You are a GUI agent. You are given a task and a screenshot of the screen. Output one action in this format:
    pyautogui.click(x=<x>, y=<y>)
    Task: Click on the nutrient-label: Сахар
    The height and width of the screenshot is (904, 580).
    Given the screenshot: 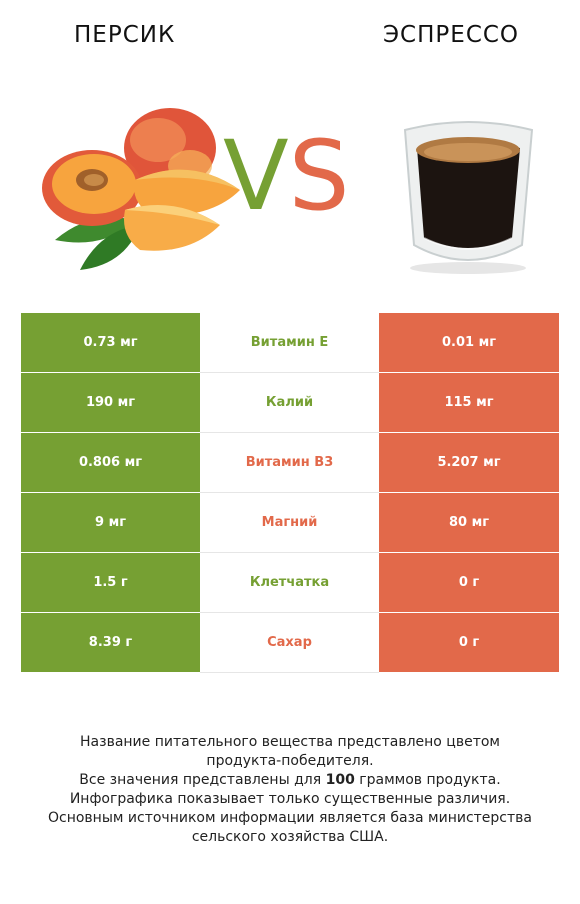 What is the action you would take?
    pyautogui.click(x=289, y=643)
    